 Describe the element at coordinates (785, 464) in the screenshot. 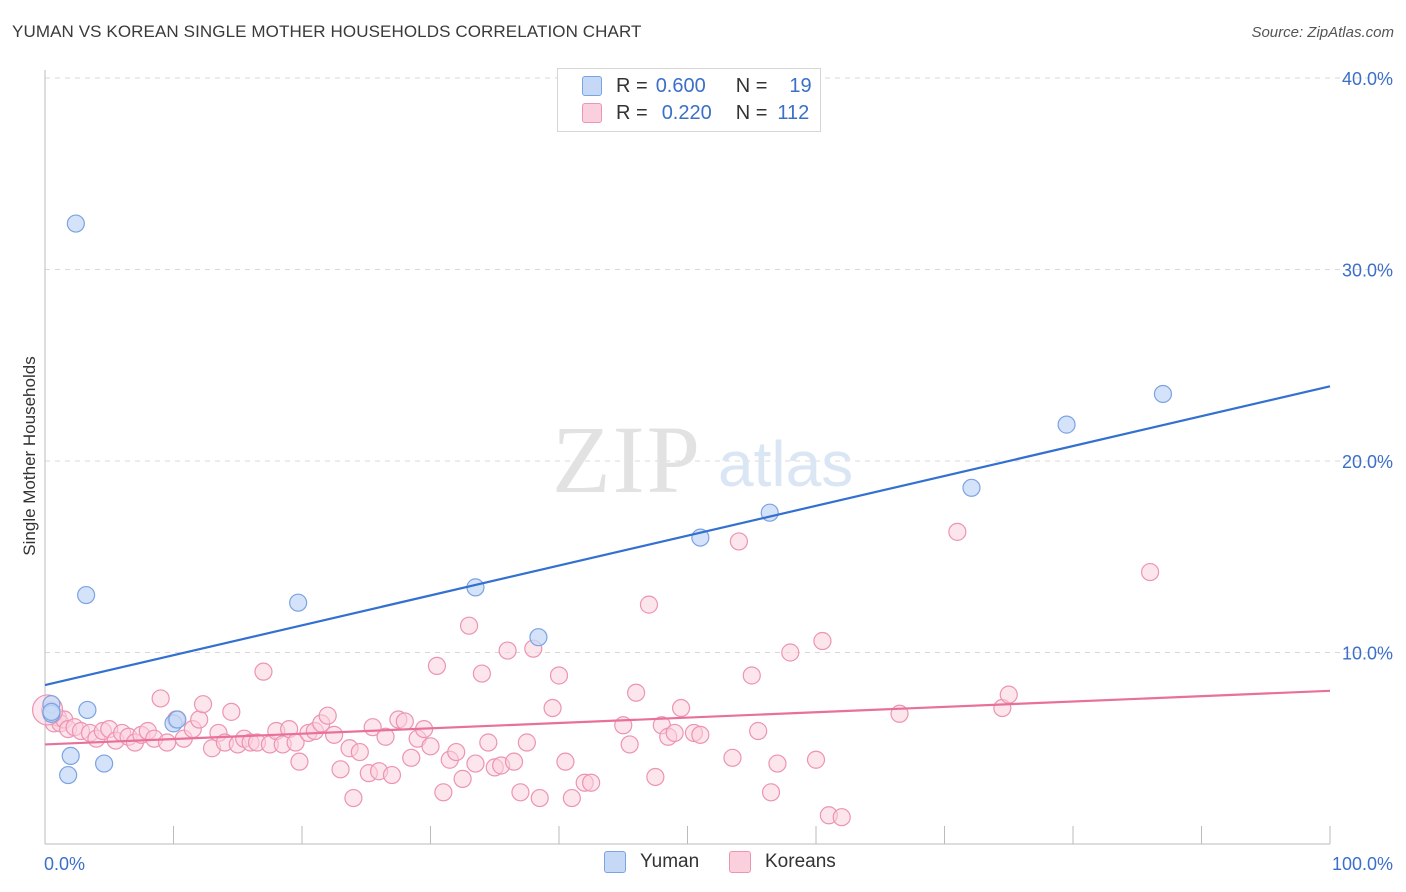

I see `watermark-atlas: atlas` at that location.